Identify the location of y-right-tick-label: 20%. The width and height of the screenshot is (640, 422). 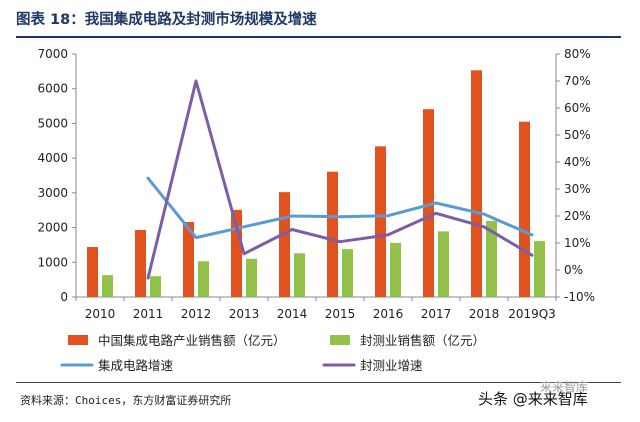
(577, 216).